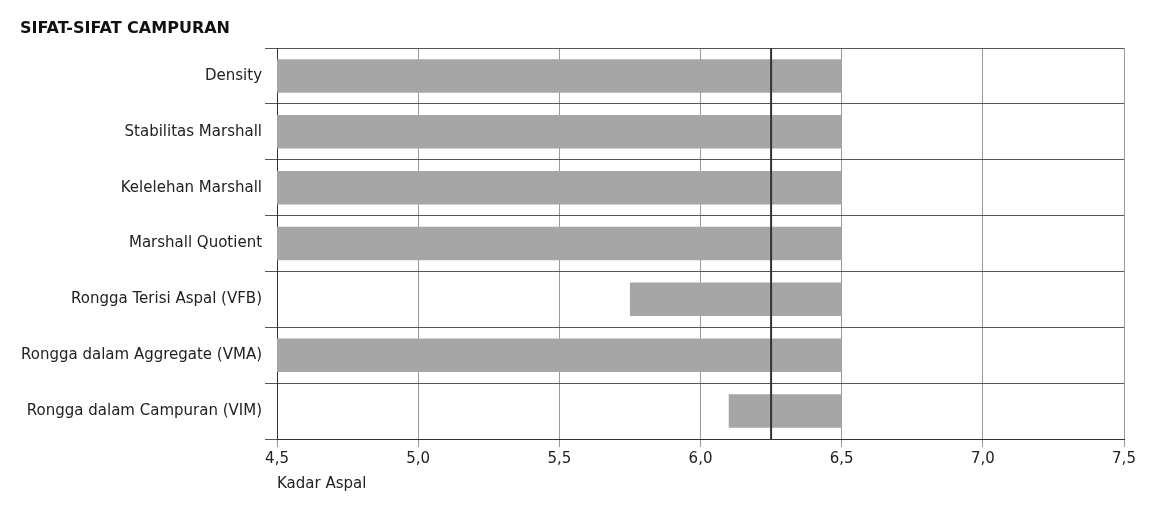 The image size is (1152, 515). I want to click on y-tick-label: Rongga dalam Campuran (VIM), so click(144, 409).